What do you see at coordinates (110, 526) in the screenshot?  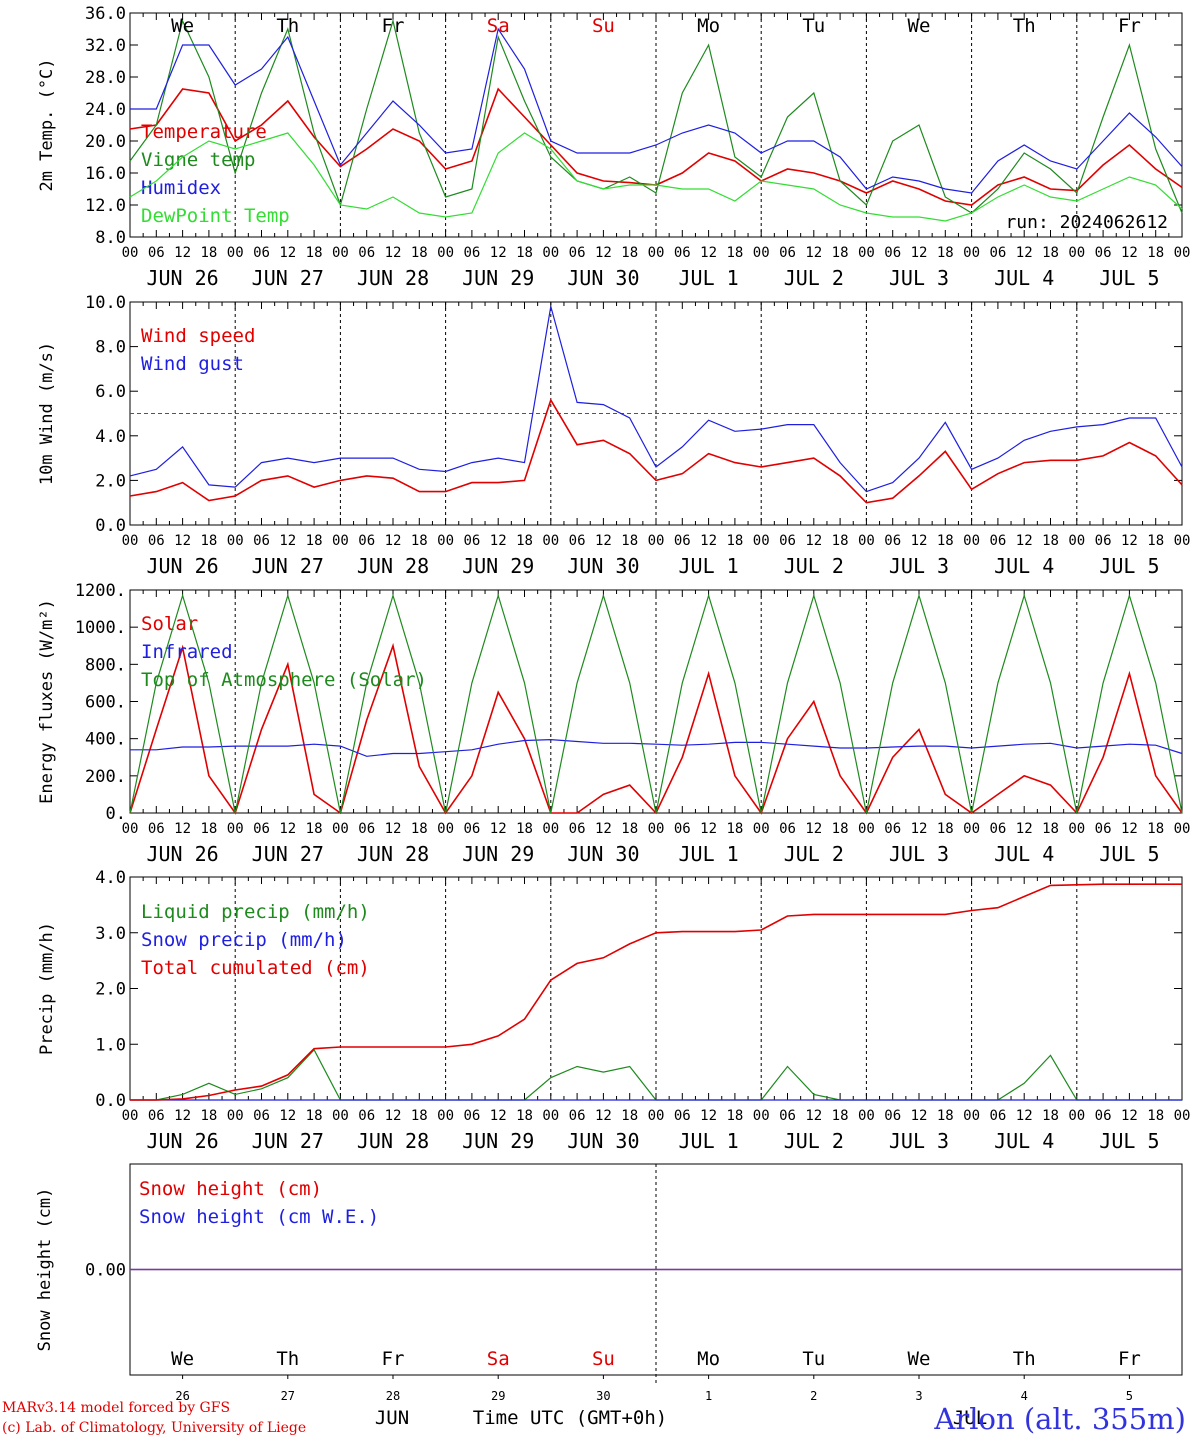 I see `y-tick-label: 0.0` at bounding box center [110, 526].